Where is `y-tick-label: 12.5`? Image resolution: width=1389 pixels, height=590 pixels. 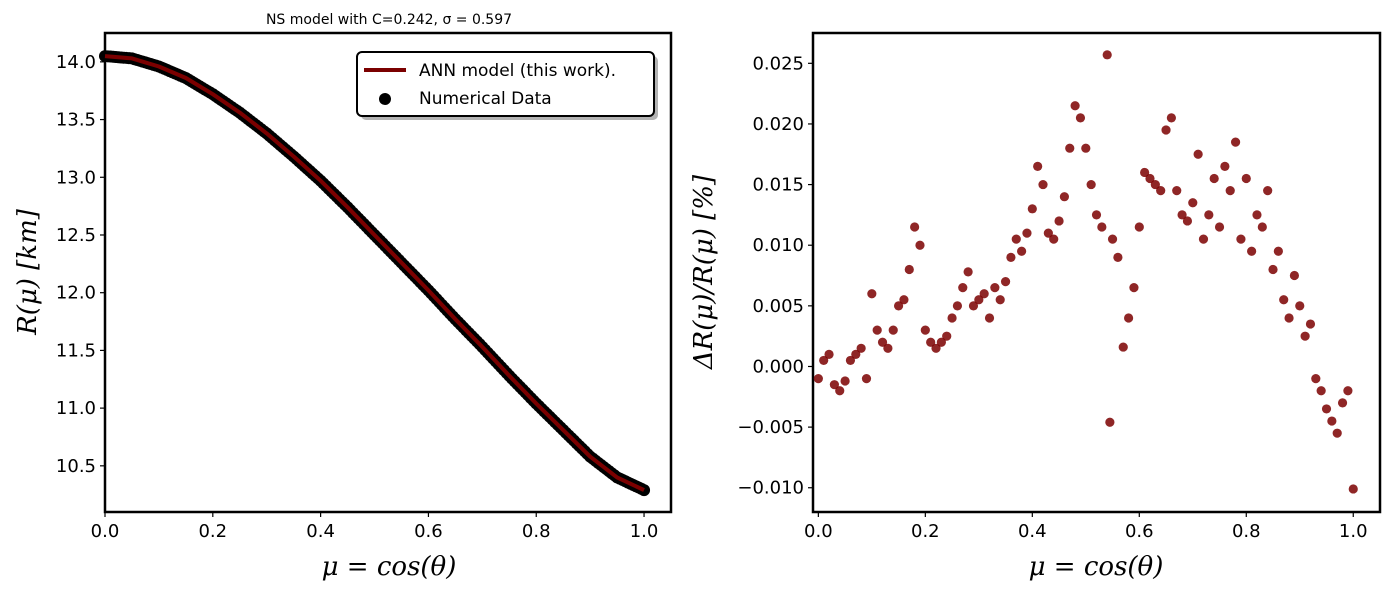 y-tick-label: 12.5 is located at coordinates (76, 235).